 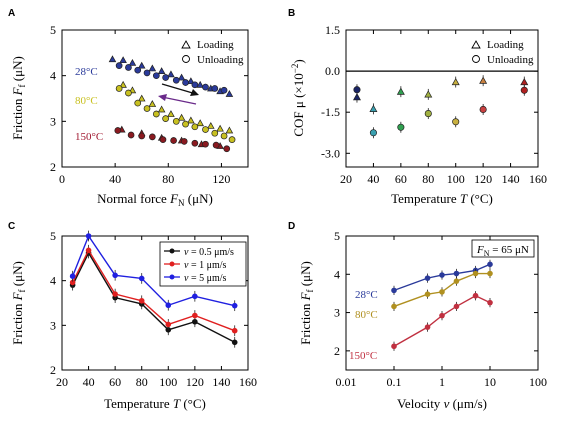 What do you see at coordinates (332, 71) in the screenshot?
I see `y-tick-label: 0.0` at bounding box center [332, 71].